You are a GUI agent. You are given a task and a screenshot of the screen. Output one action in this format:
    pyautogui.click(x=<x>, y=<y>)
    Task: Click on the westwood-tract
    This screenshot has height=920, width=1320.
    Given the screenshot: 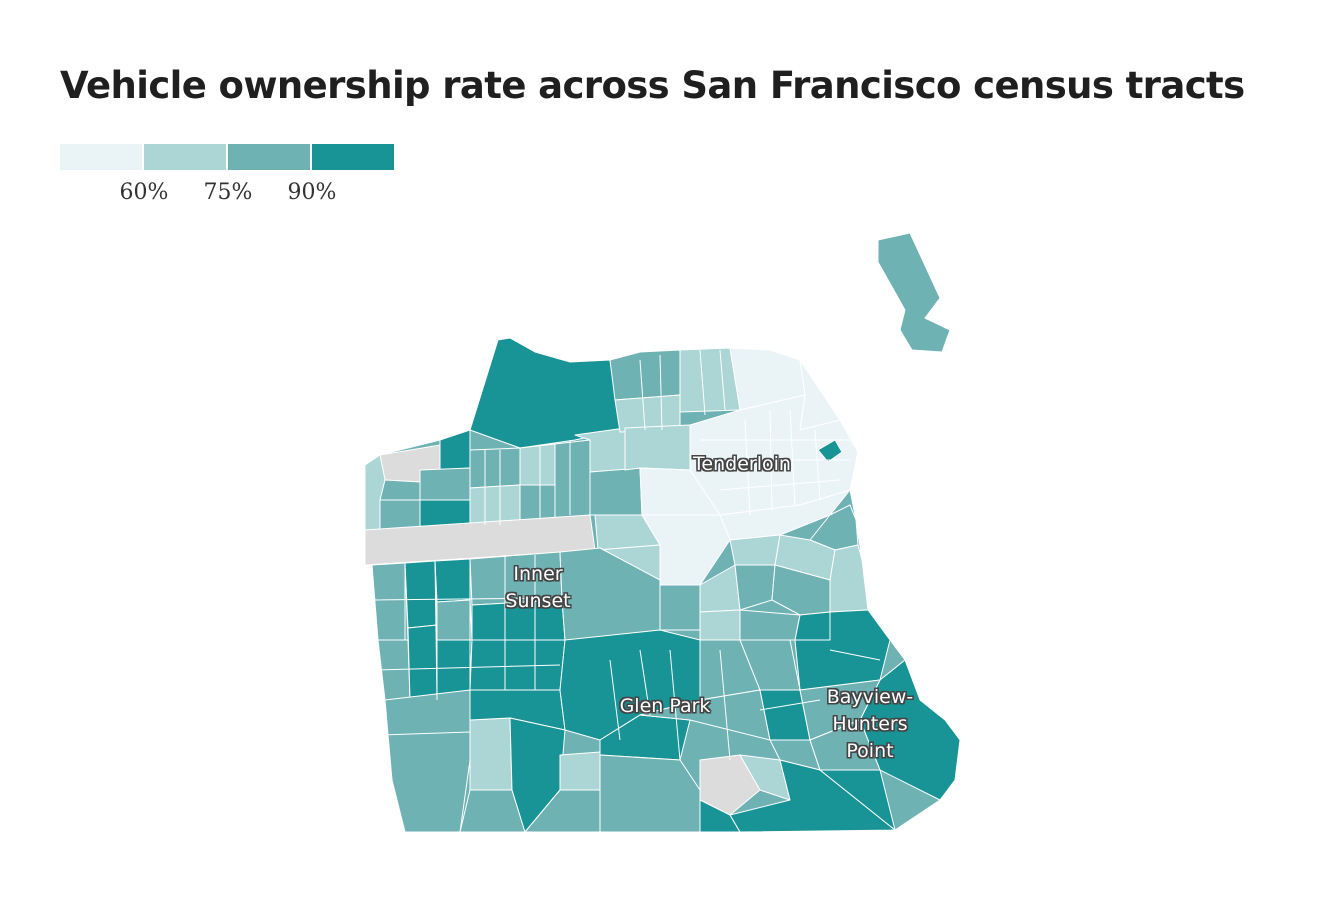 What is the action you would take?
    pyautogui.click(x=580, y=771)
    